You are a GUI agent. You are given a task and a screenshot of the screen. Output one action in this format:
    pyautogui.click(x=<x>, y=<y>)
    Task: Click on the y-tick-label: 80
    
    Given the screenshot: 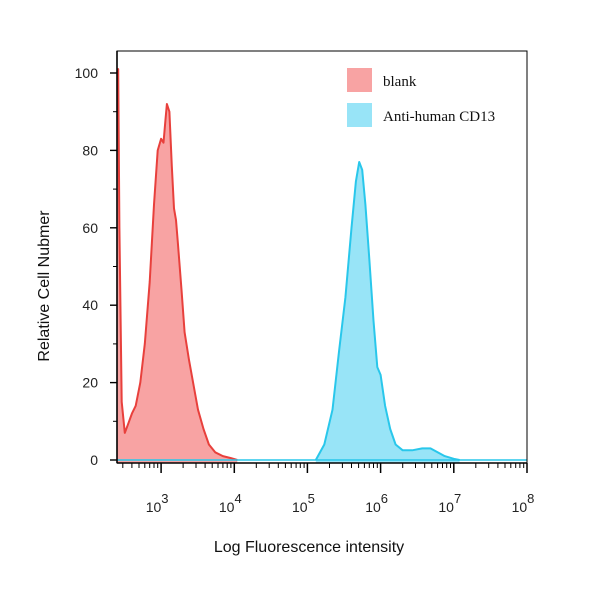 What is the action you would take?
    pyautogui.click(x=90, y=150)
    